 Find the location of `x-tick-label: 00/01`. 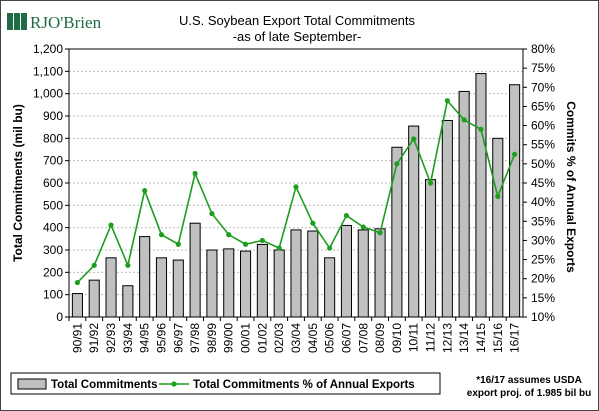

x-tick-label: 00/01 is located at coordinates (246, 338).